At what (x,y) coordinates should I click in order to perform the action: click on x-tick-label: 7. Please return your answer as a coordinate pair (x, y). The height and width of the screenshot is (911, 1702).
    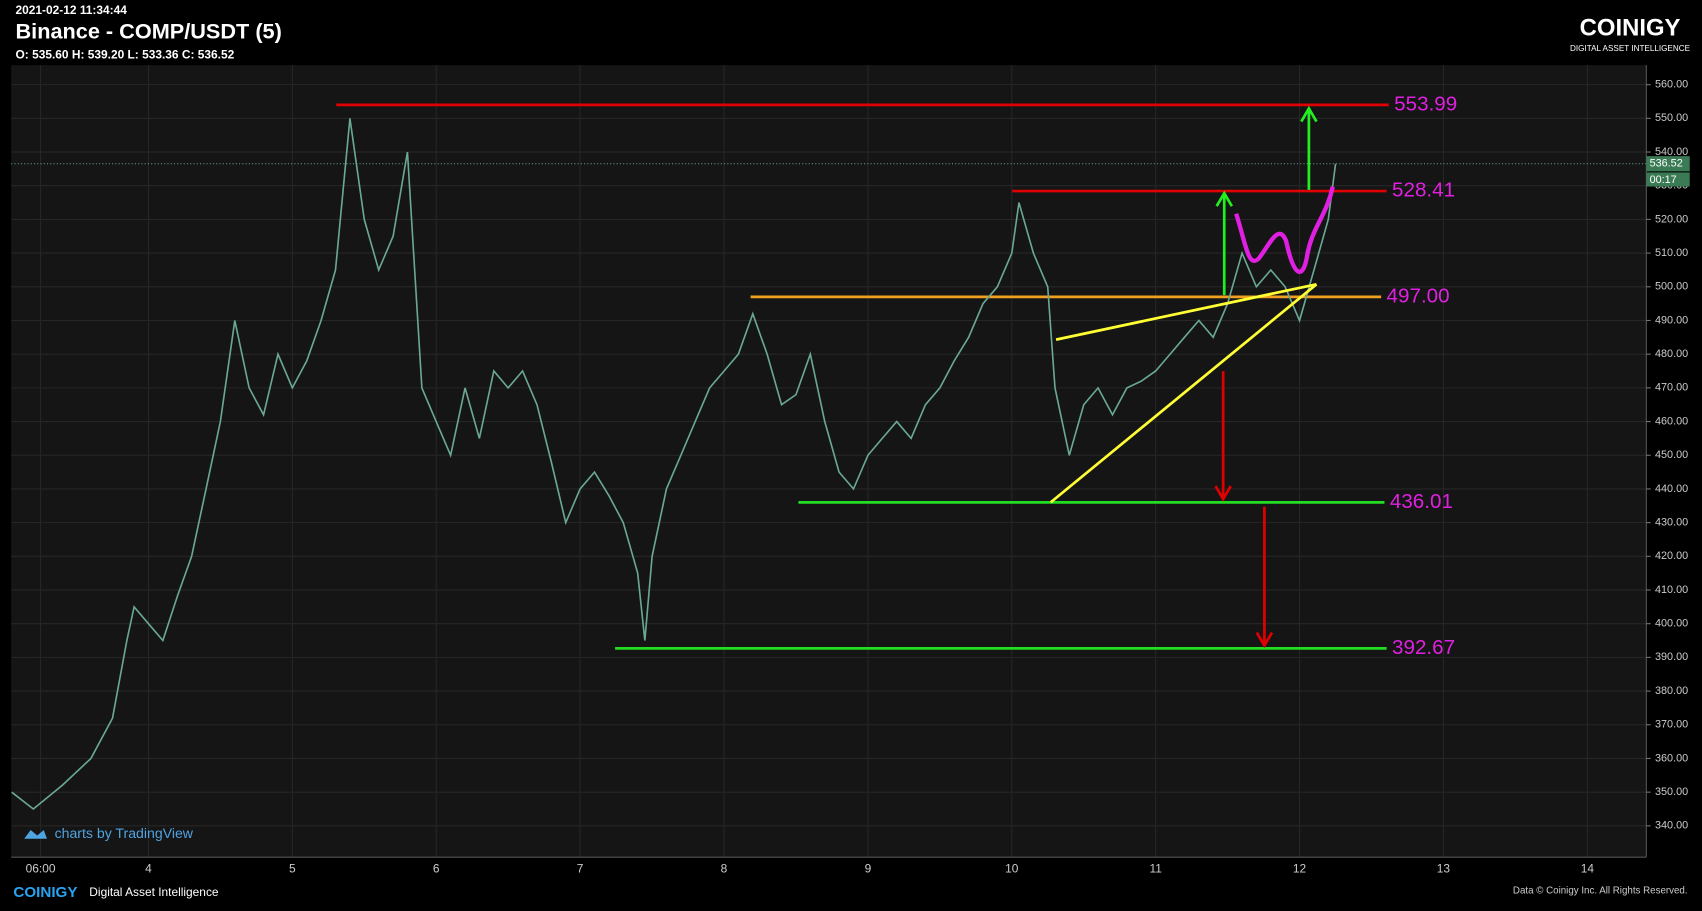
    Looking at the image, I should click on (580, 868).